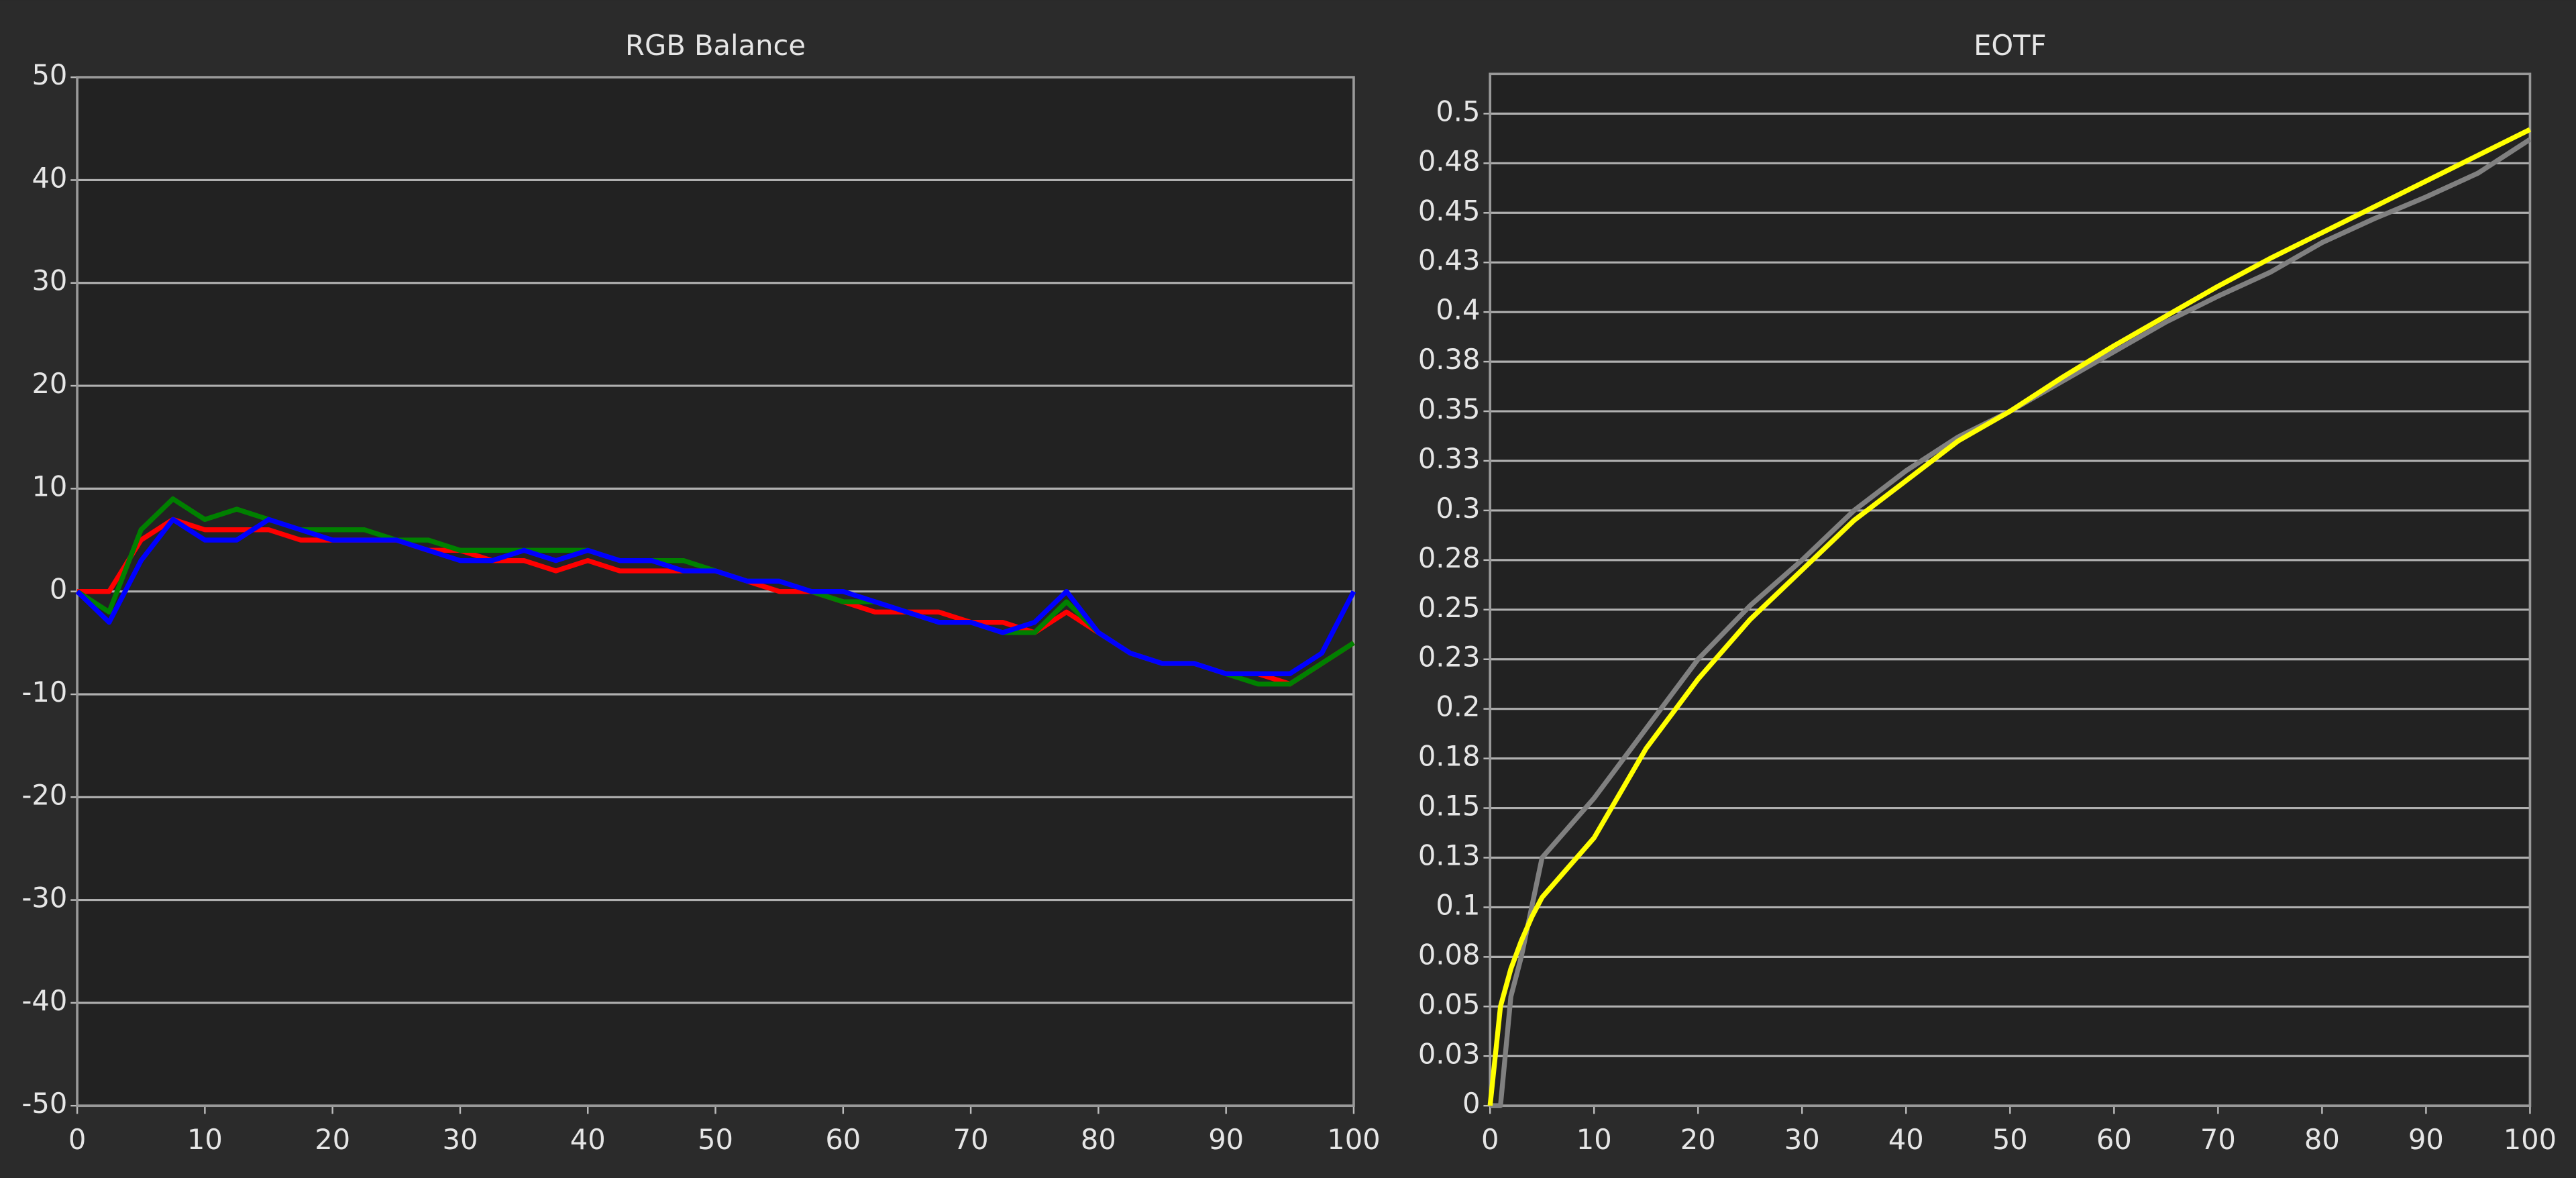 This screenshot has width=2576, height=1178. What do you see at coordinates (44, 1104) in the screenshot?
I see `y-tick-label: -50` at bounding box center [44, 1104].